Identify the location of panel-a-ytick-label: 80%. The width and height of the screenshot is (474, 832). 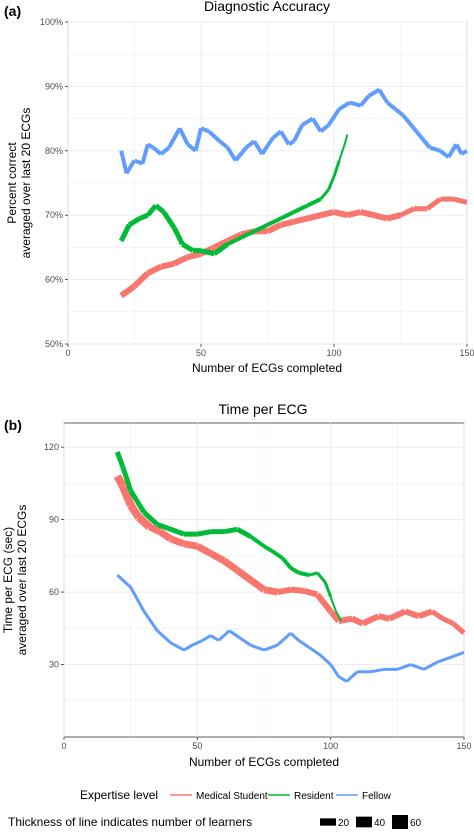
(54, 151).